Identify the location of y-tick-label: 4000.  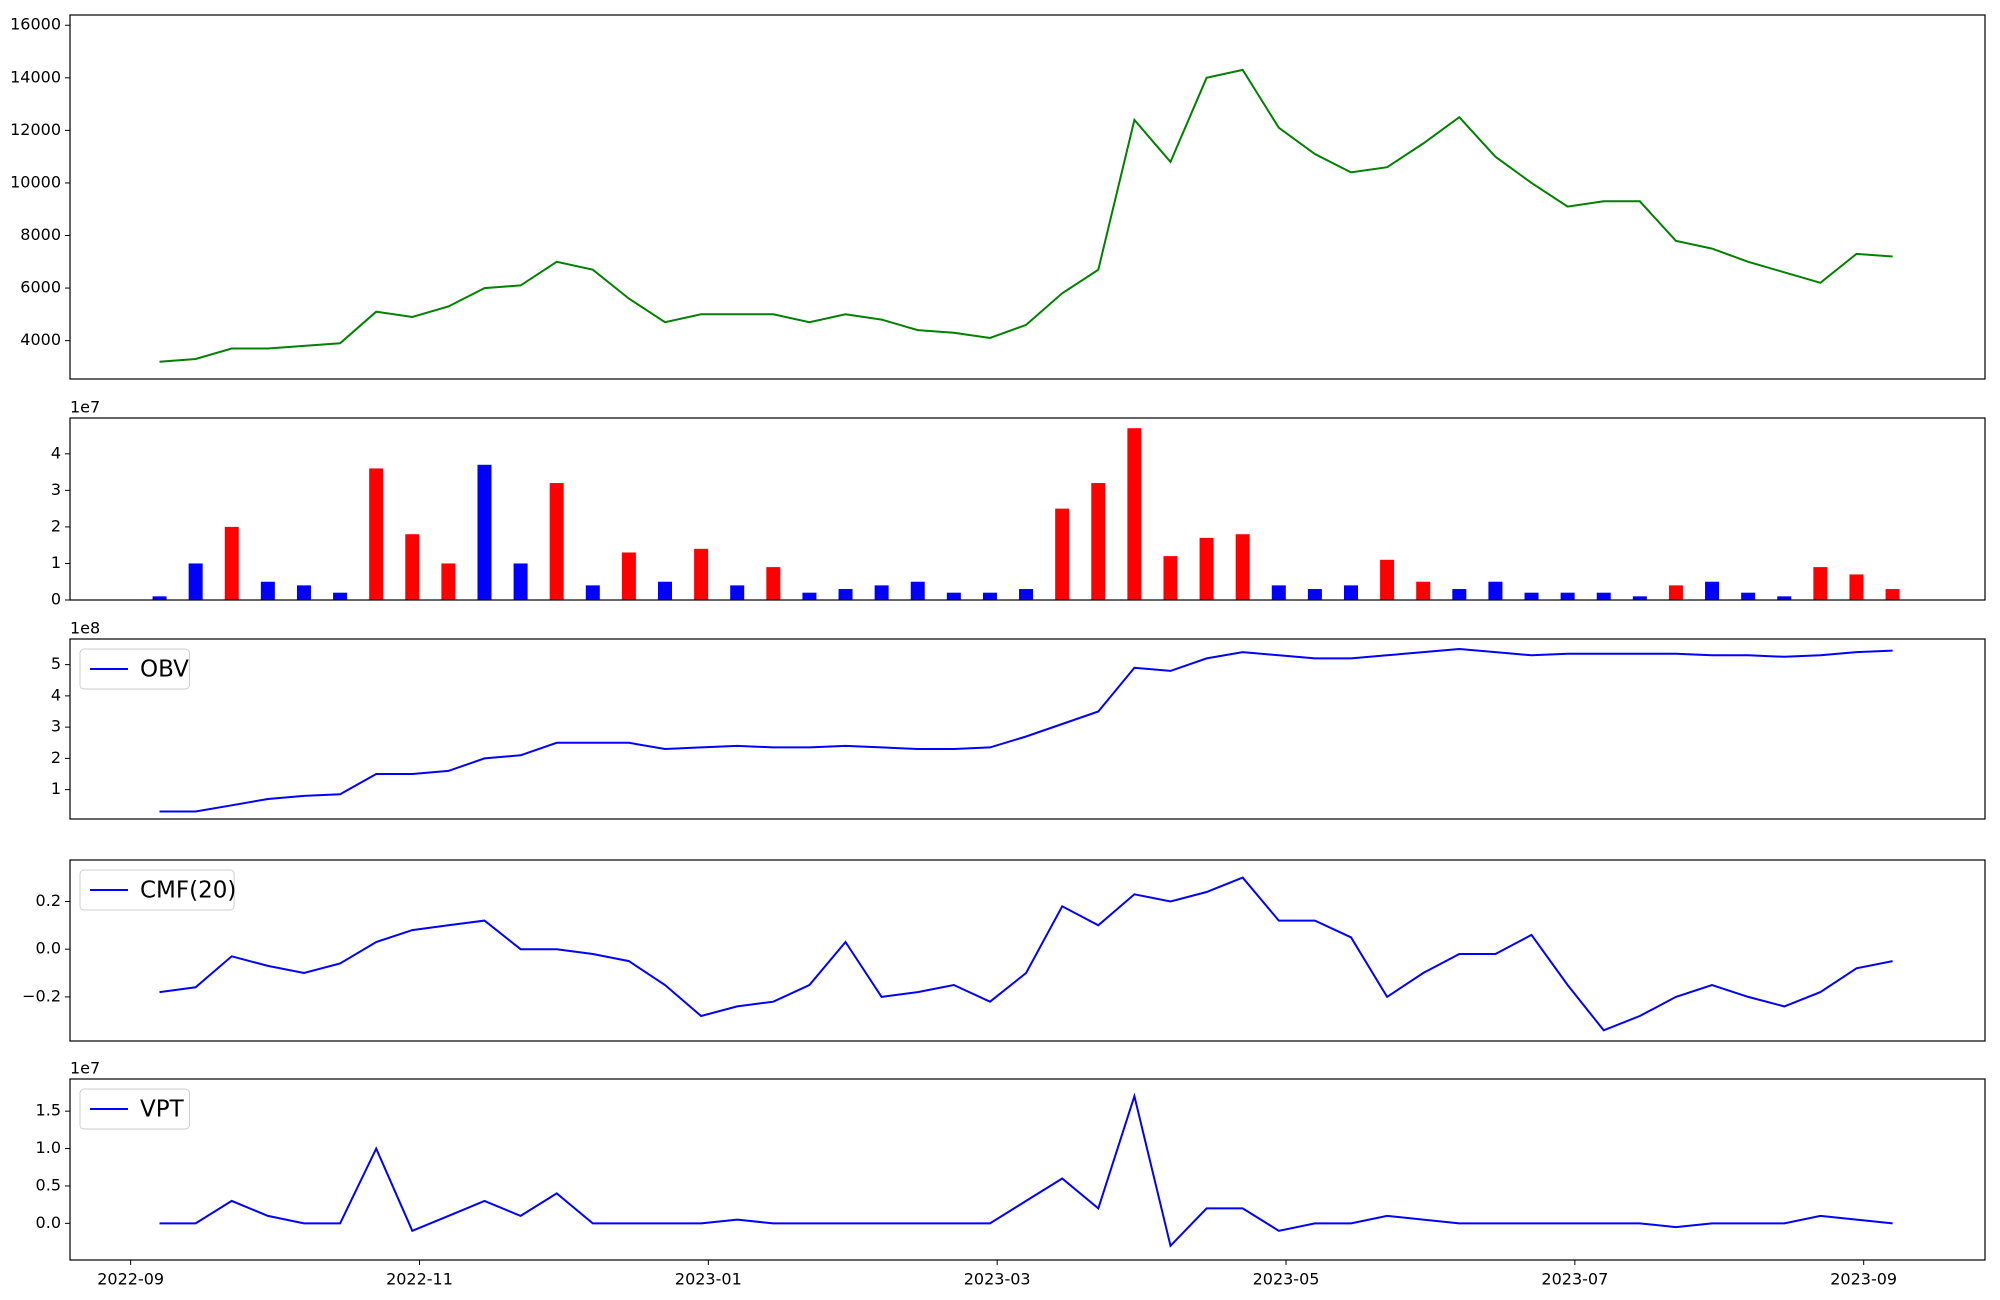
(40, 339).